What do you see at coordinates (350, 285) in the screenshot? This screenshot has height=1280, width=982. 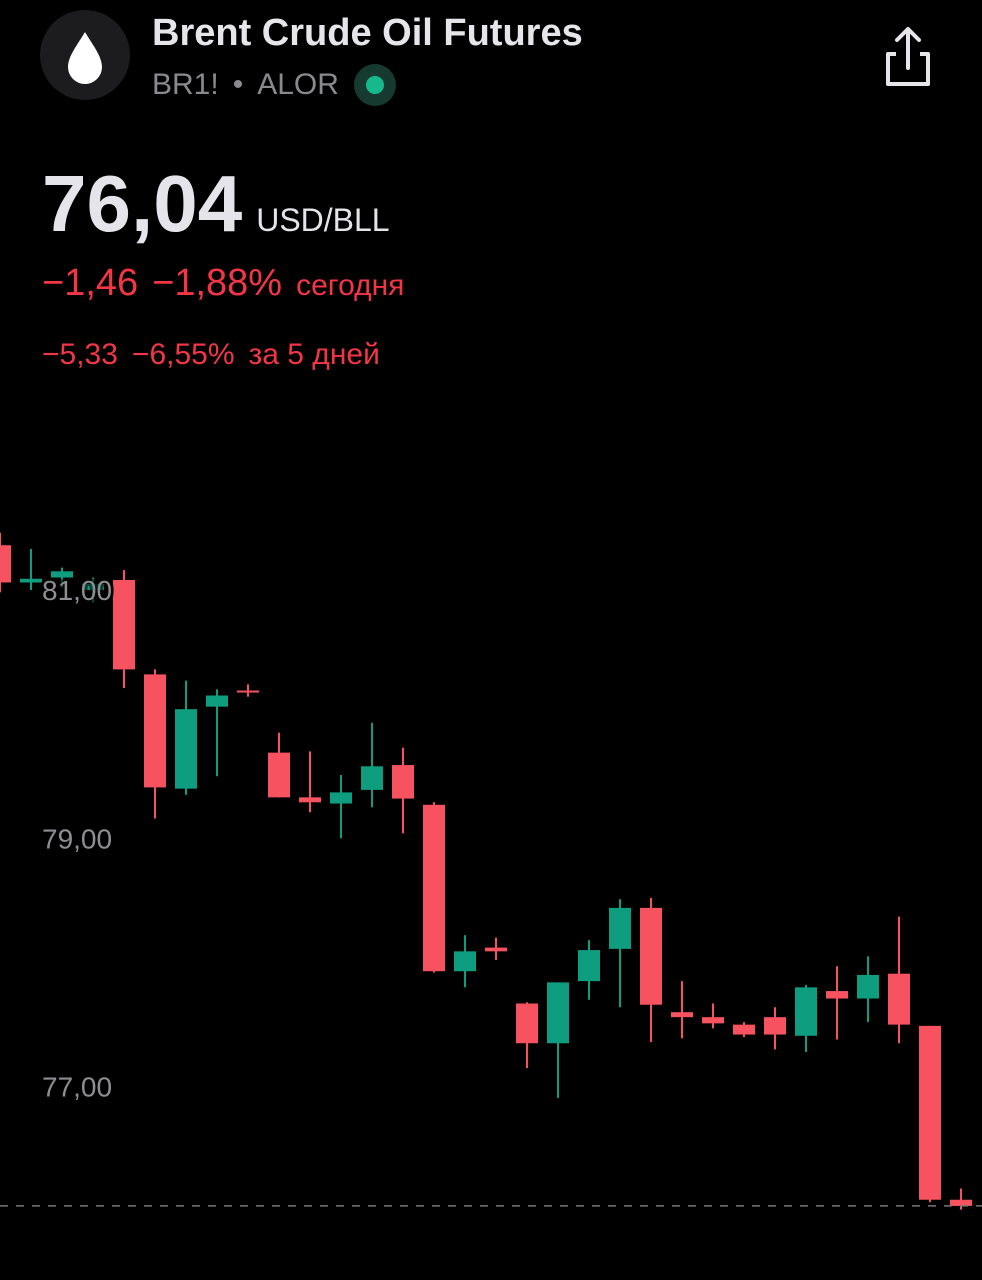 I see `day-label: сегодня` at bounding box center [350, 285].